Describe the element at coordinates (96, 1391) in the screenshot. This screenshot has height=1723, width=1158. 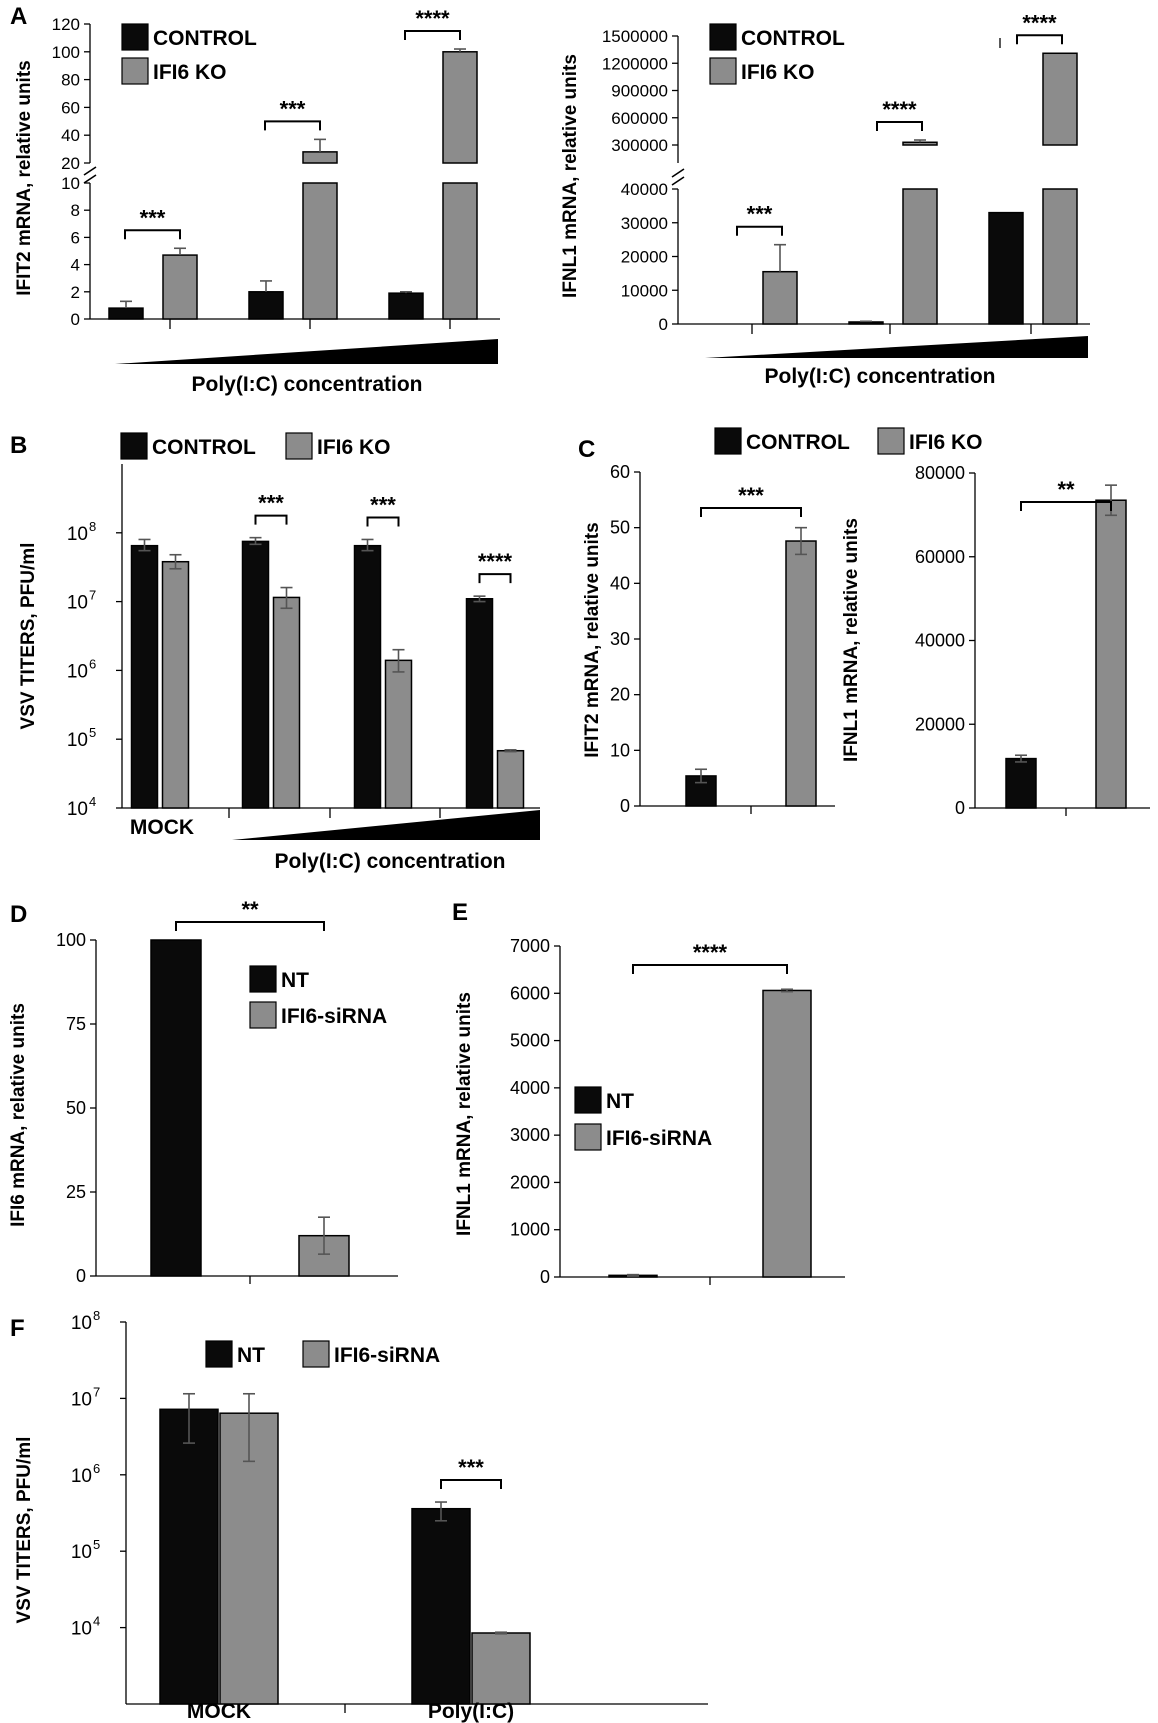
I see `panel-f-ytick-exponent: 7` at that location.